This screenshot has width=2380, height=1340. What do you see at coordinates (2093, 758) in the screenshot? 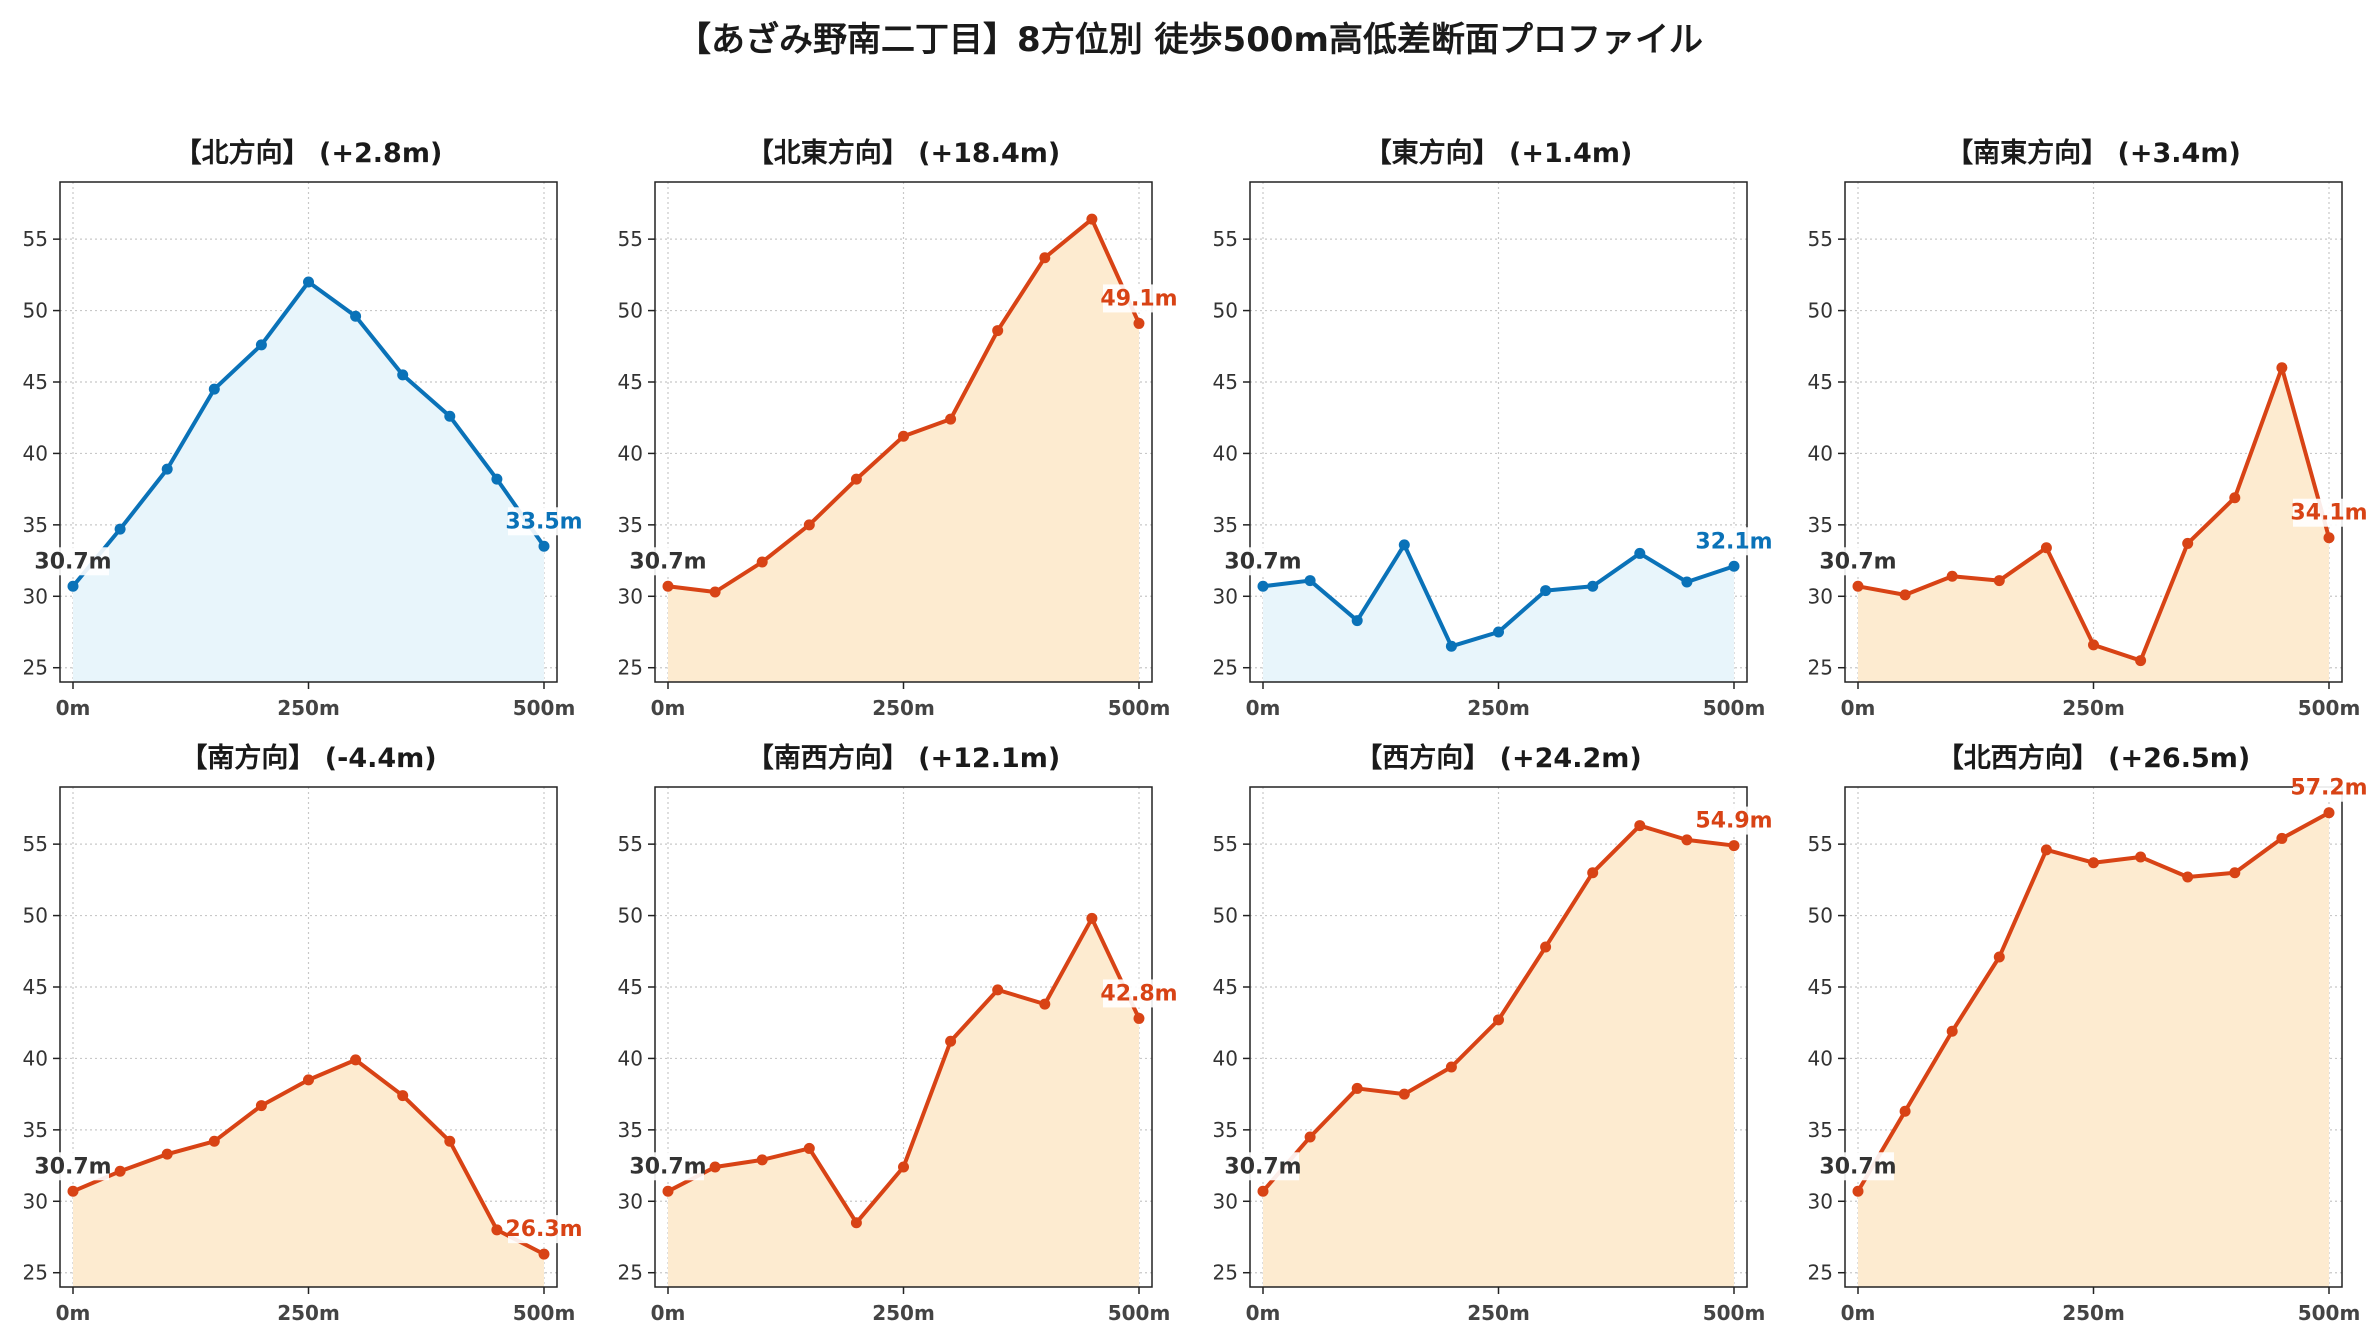
I see `subplot-title: 【北西方向】 (+26.5m)` at bounding box center [2093, 758].